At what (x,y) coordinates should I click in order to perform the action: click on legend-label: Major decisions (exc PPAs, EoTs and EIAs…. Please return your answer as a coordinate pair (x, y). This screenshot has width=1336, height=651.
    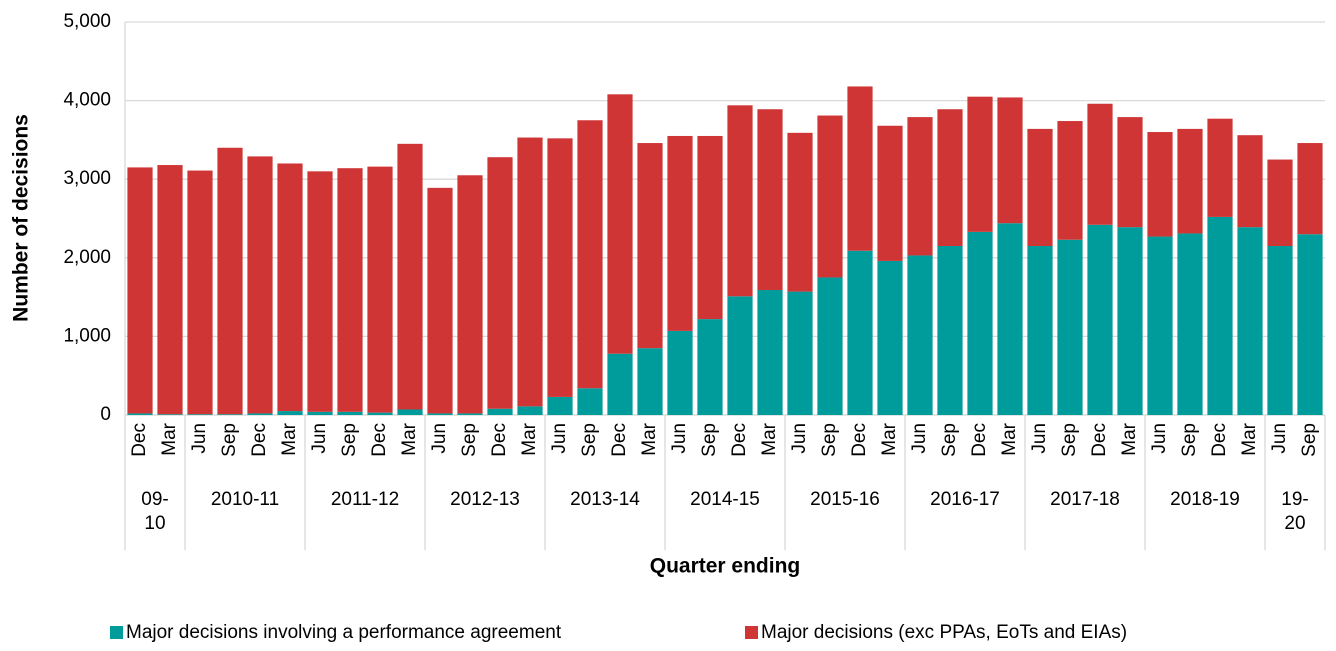
    Looking at the image, I should click on (944, 632).